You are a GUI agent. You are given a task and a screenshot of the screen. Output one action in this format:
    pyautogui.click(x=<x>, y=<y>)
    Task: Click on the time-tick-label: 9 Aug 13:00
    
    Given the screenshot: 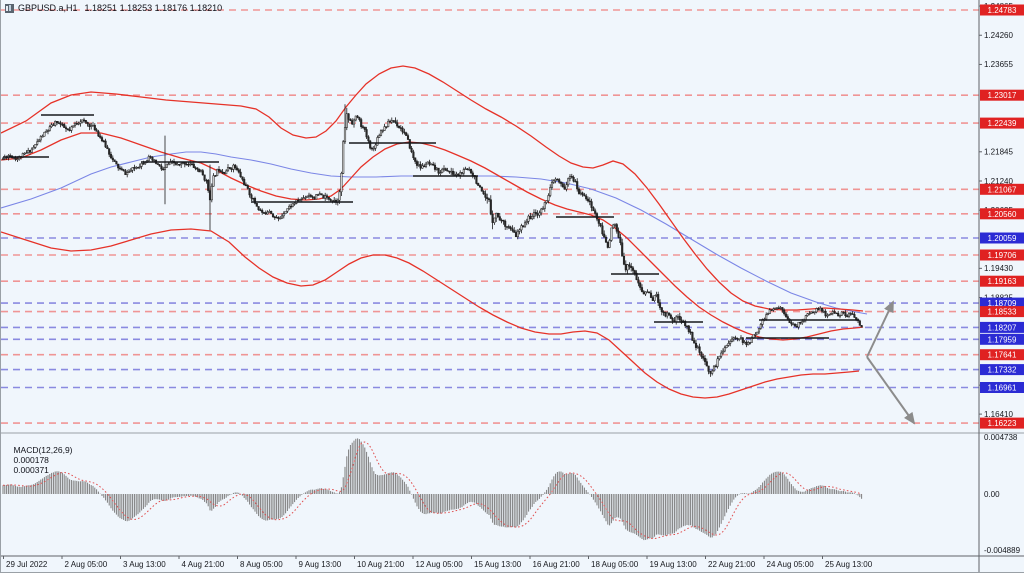 What is the action you would take?
    pyautogui.click(x=320, y=564)
    